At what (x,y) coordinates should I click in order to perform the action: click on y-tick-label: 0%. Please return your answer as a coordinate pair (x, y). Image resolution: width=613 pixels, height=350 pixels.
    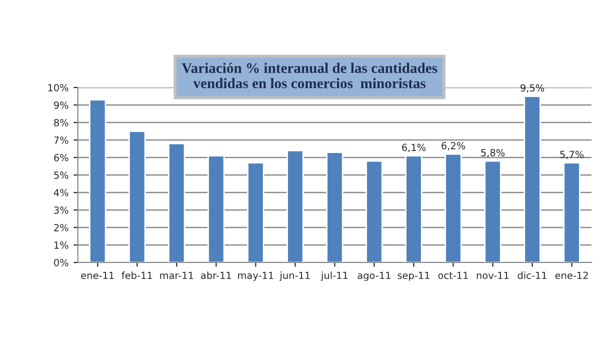
    Looking at the image, I should click on (61, 262).